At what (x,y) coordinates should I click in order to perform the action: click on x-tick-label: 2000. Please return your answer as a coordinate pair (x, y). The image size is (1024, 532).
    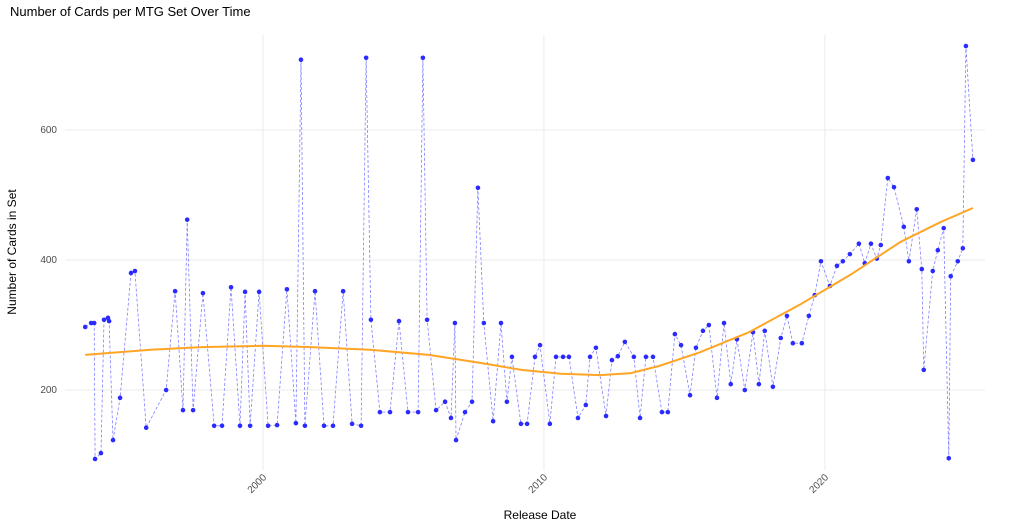
    Looking at the image, I should click on (258, 484).